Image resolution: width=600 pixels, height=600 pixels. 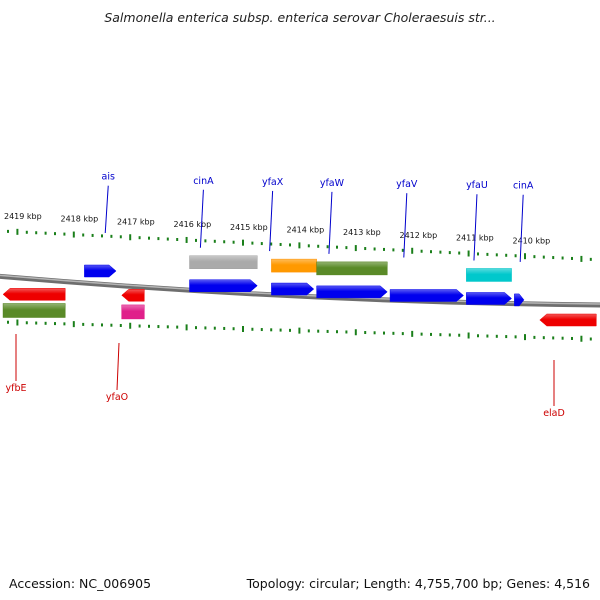 I want to click on feature-track, so click(x=257, y=287).